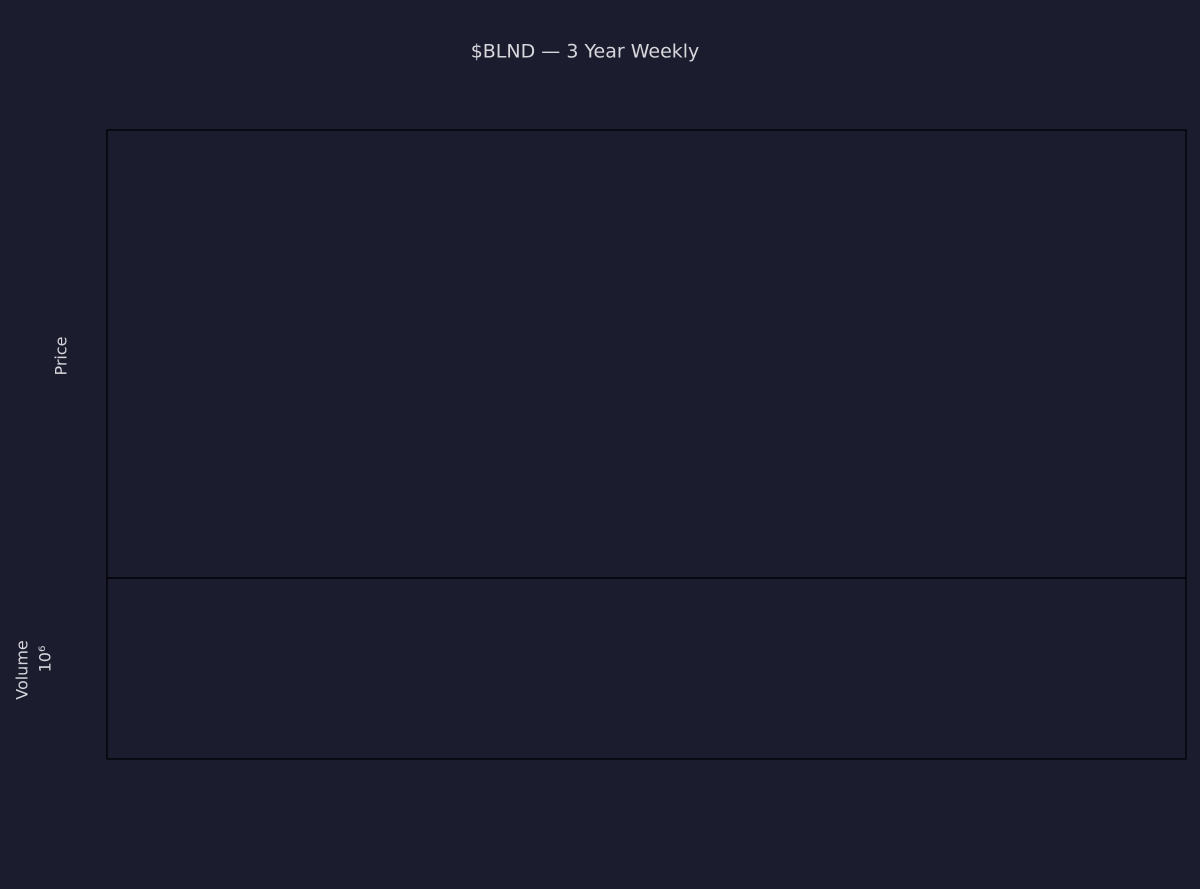 The width and height of the screenshot is (1200, 889). Describe the element at coordinates (585, 52) in the screenshot. I see `chart-title: $BLND — 3 Year Weekly` at that location.